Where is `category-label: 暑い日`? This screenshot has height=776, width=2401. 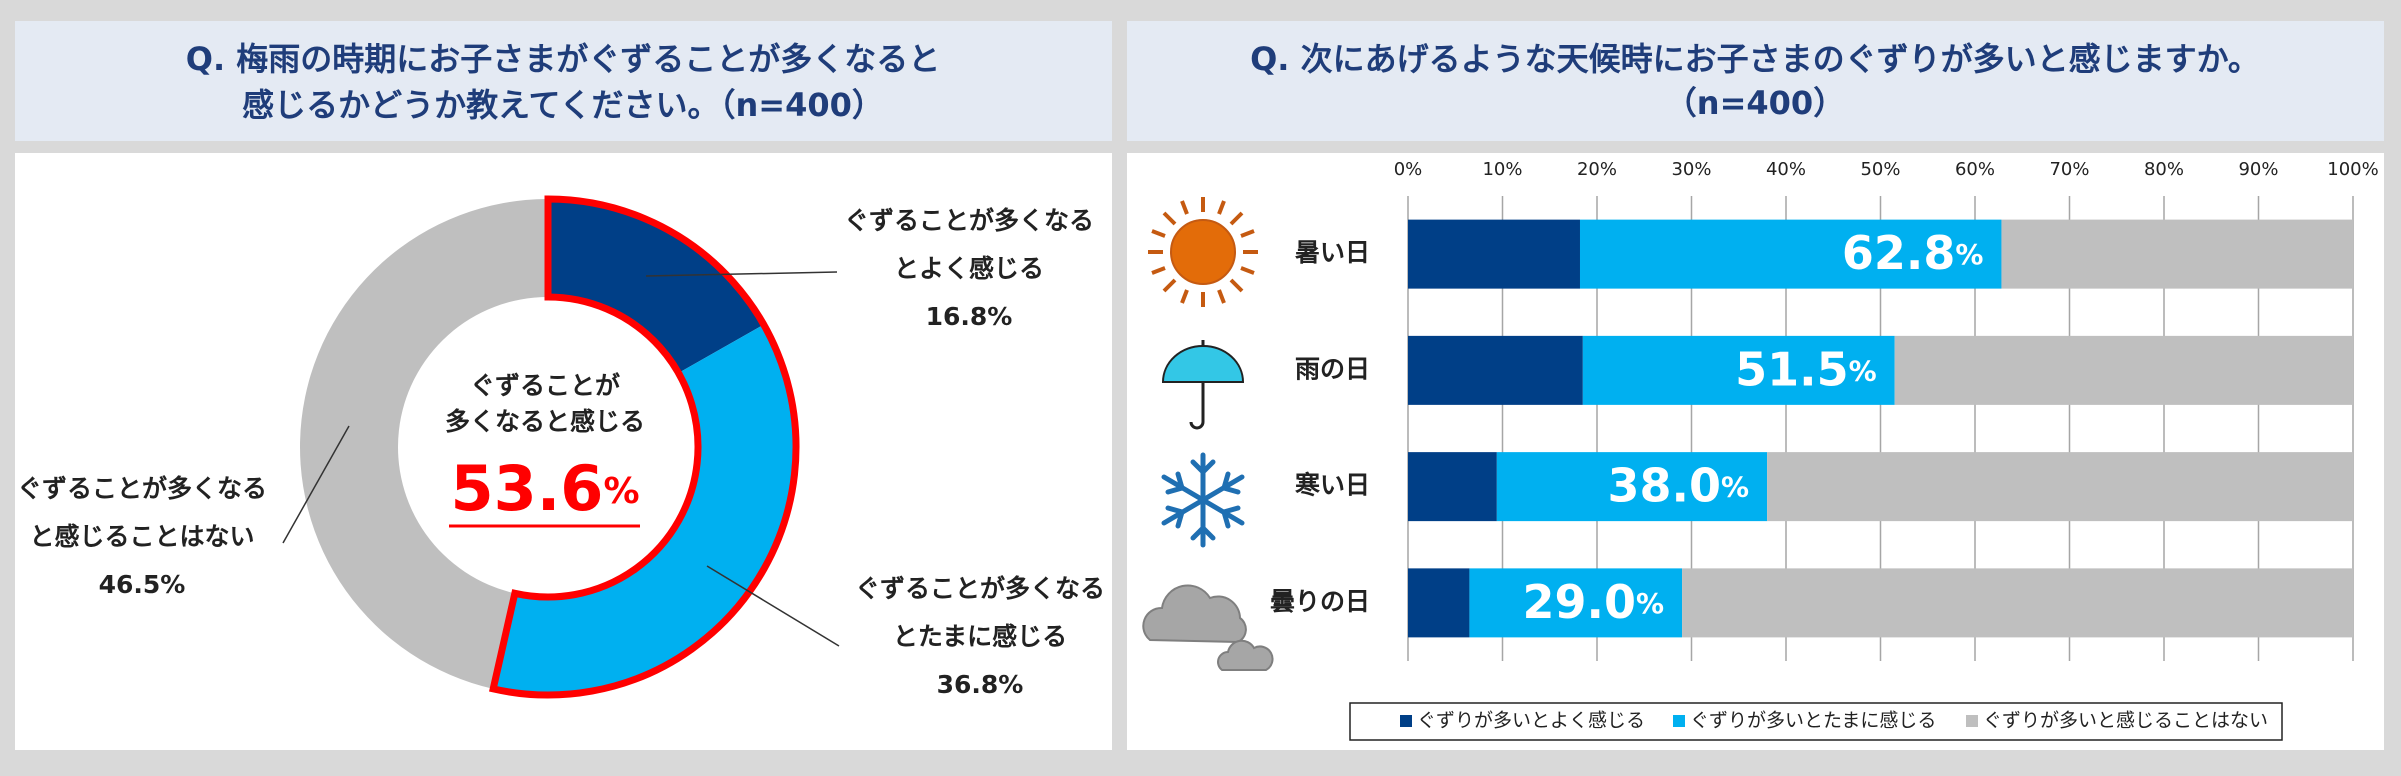 category-label: 暑い日 is located at coordinates (1332, 252).